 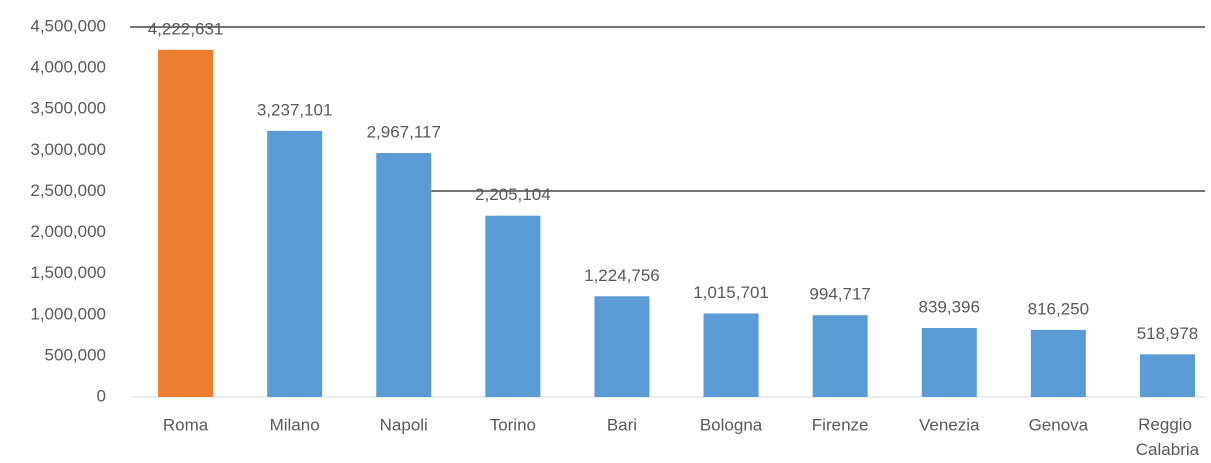 What do you see at coordinates (949, 424) in the screenshot?
I see `x-tick-label: Venezia` at bounding box center [949, 424].